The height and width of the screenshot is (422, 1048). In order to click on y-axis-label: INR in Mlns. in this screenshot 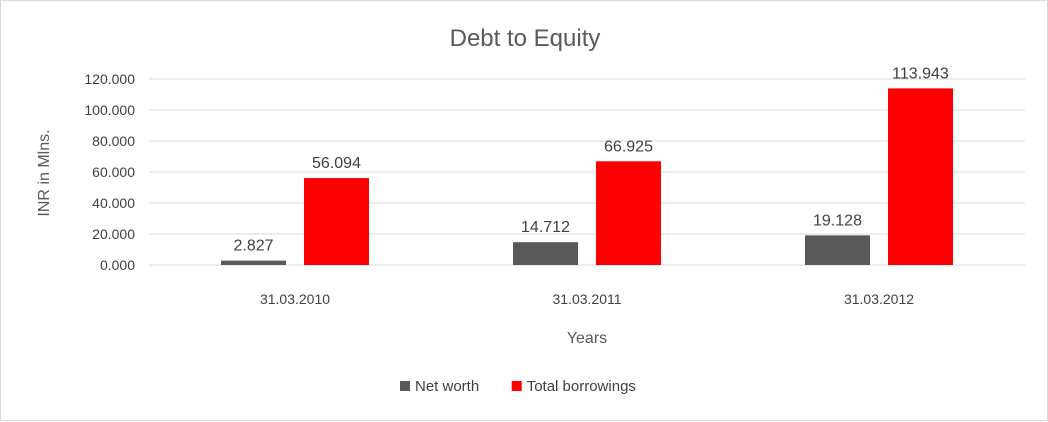, I will do `click(44, 172)`.